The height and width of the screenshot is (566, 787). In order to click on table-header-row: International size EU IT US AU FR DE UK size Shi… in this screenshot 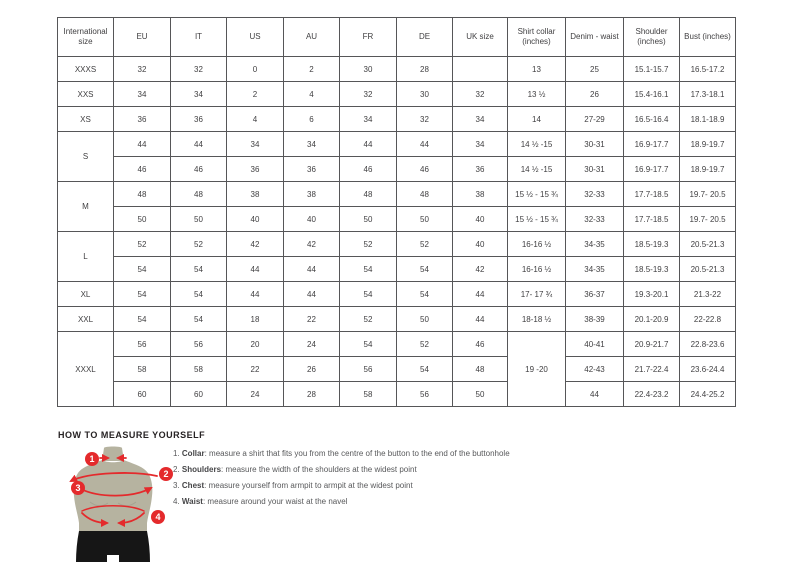, I will do `click(396, 37)`.